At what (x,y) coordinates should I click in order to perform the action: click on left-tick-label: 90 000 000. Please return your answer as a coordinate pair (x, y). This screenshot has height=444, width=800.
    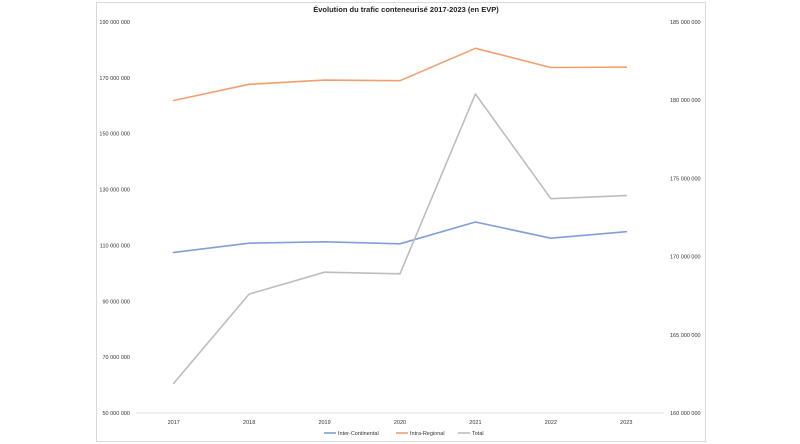
    Looking at the image, I should click on (116, 302).